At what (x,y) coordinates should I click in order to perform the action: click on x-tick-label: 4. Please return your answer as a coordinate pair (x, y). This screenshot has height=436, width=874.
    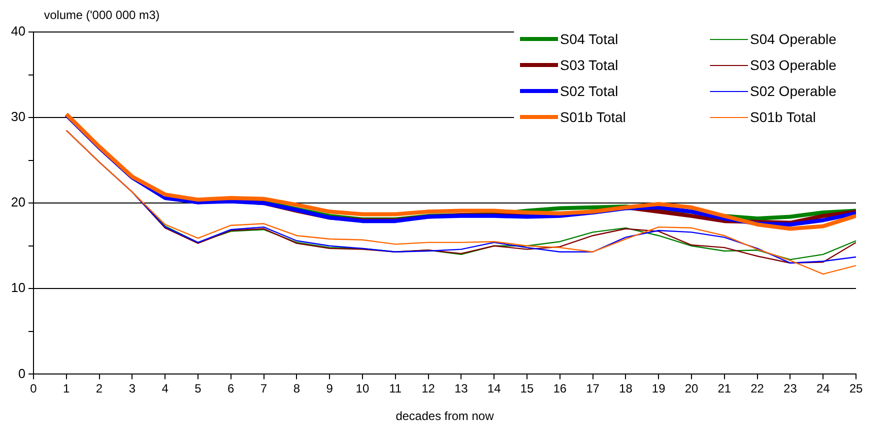
    Looking at the image, I should click on (165, 389).